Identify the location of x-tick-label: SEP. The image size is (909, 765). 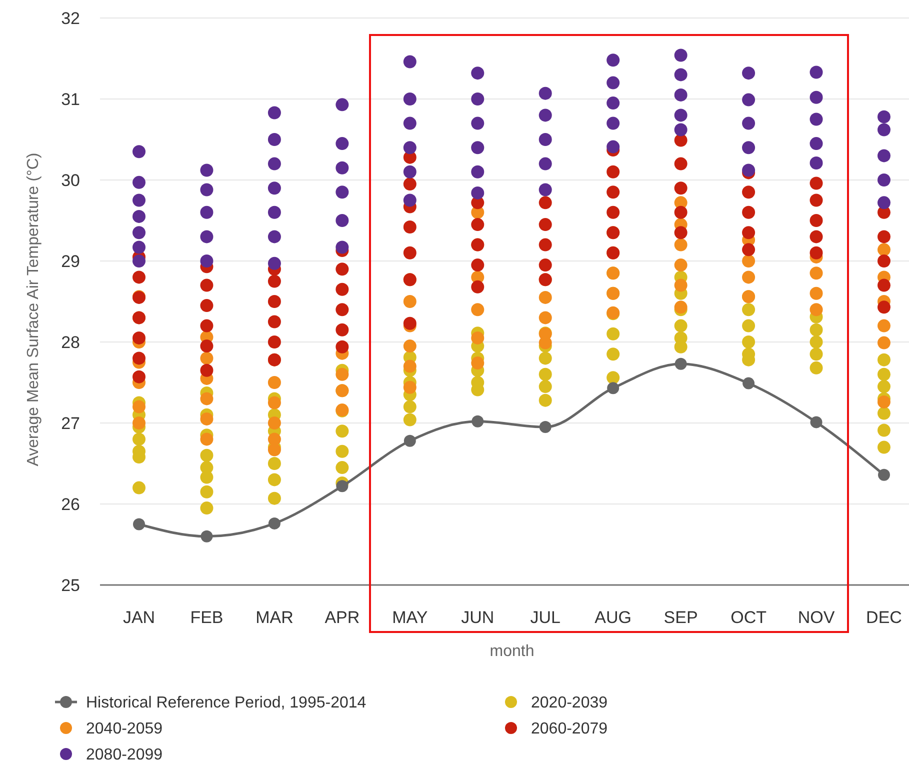
(681, 617).